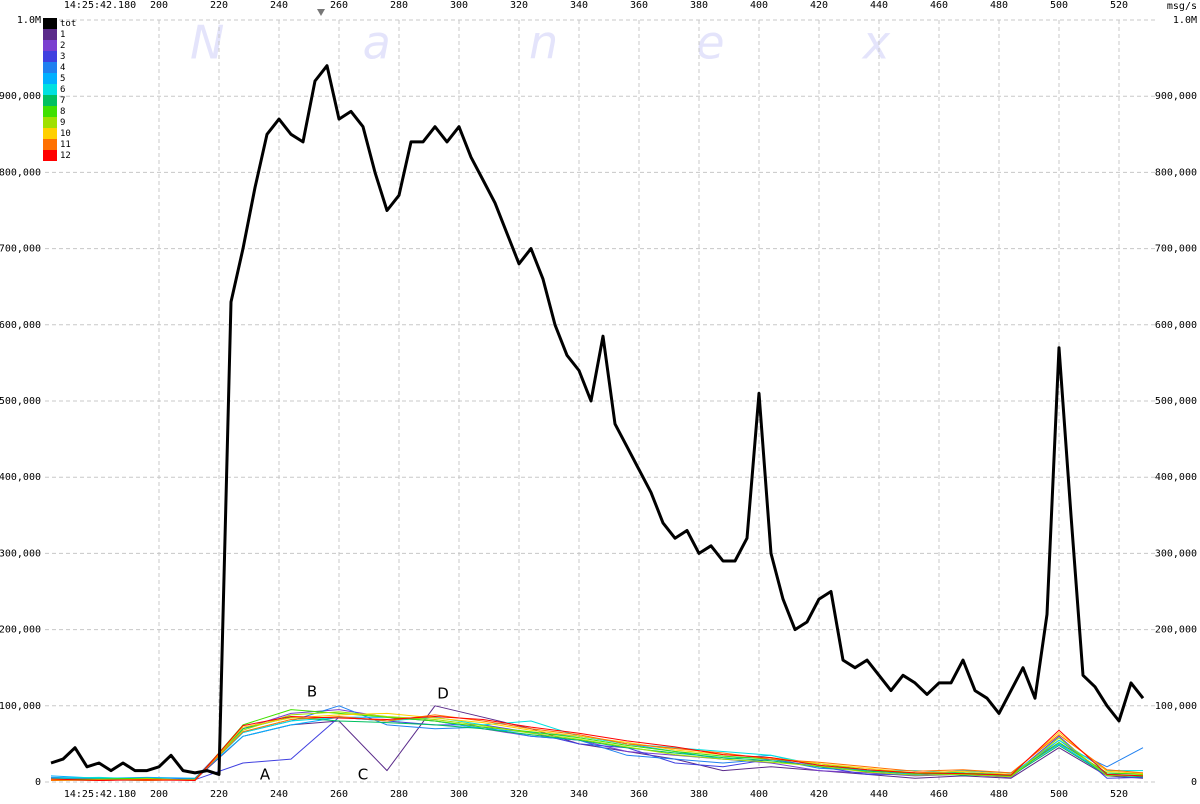  What do you see at coordinates (29, 20) in the screenshot?
I see `y-tick-label: 1.0M` at bounding box center [29, 20].